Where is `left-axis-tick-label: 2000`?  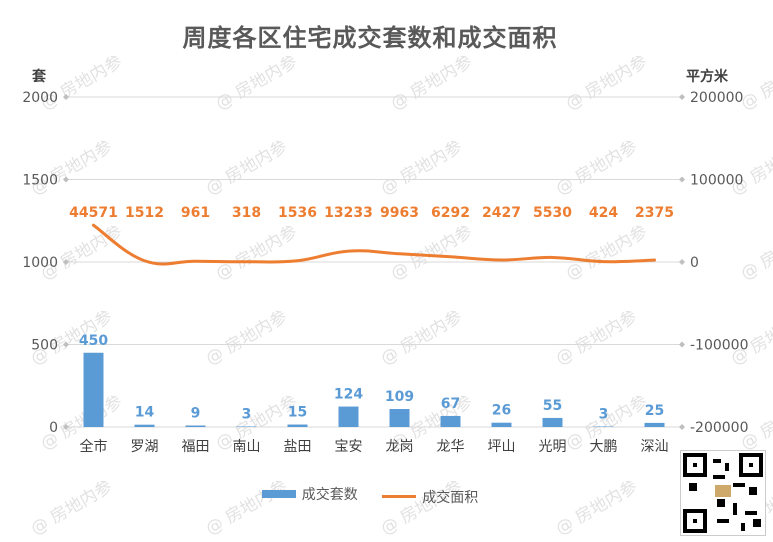 left-axis-tick-label: 2000 is located at coordinates (40, 98).